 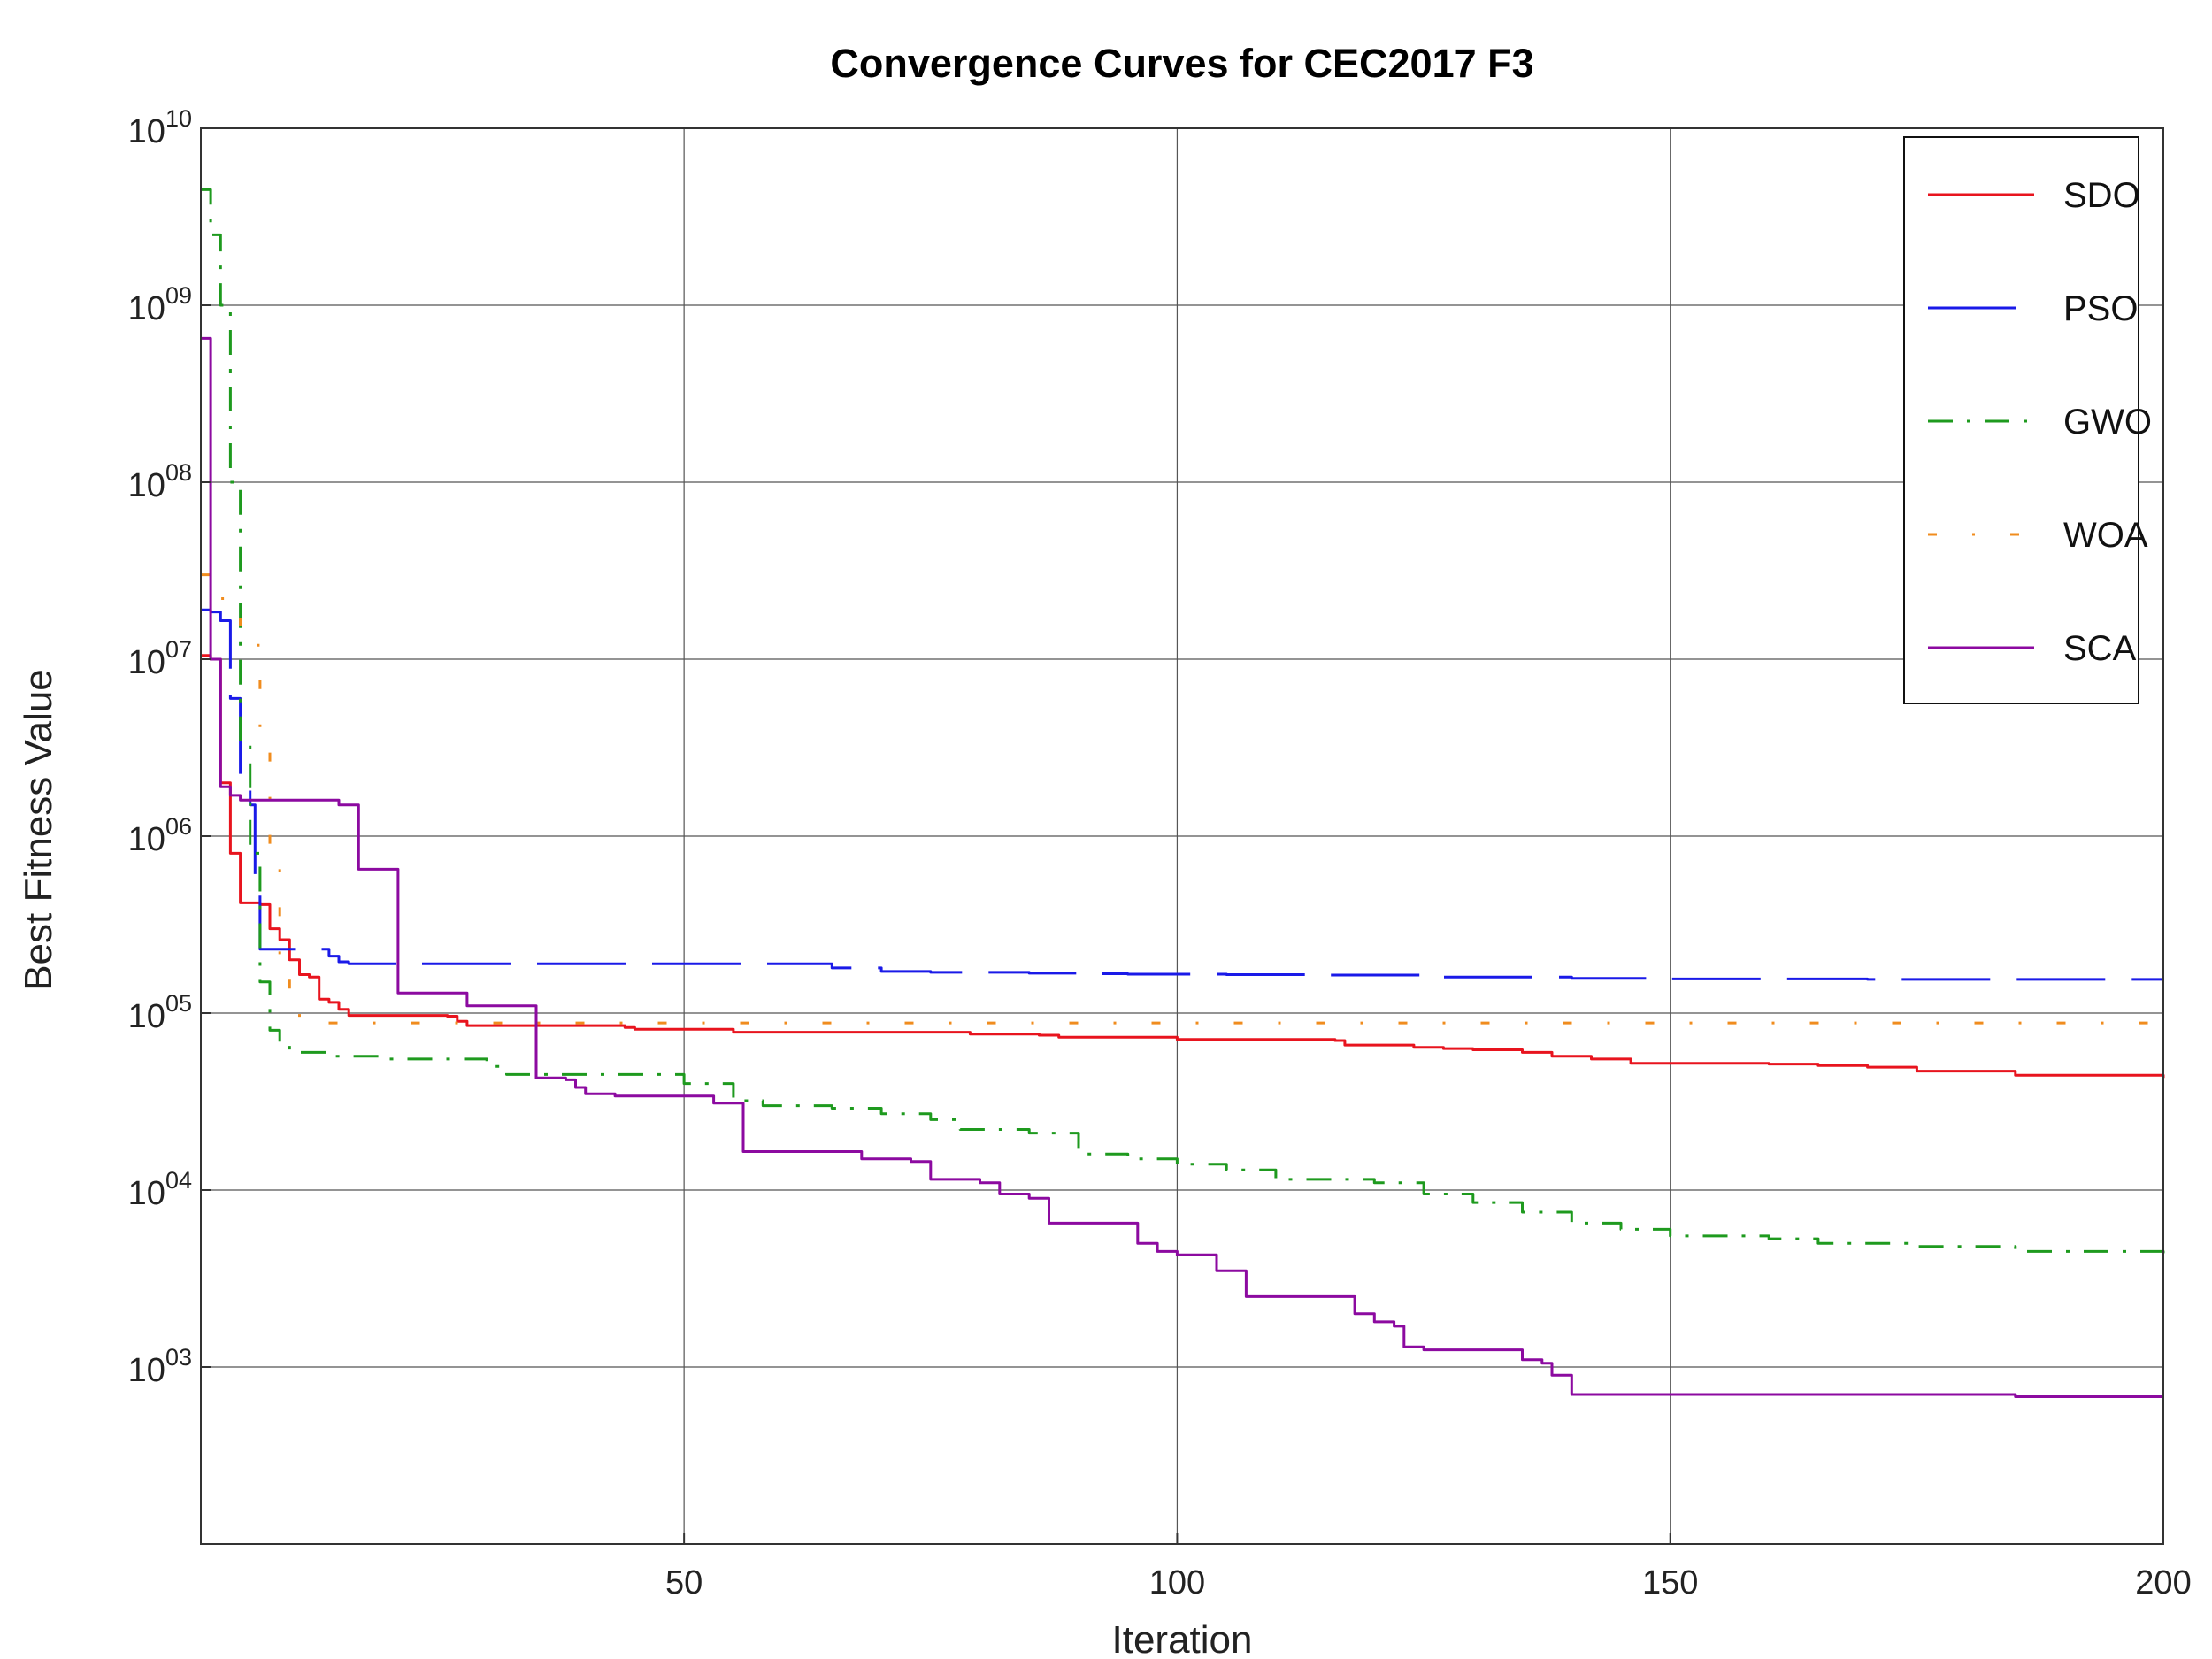 I want to click on y-axis-label: Best Fitness Value, so click(x=39, y=830).